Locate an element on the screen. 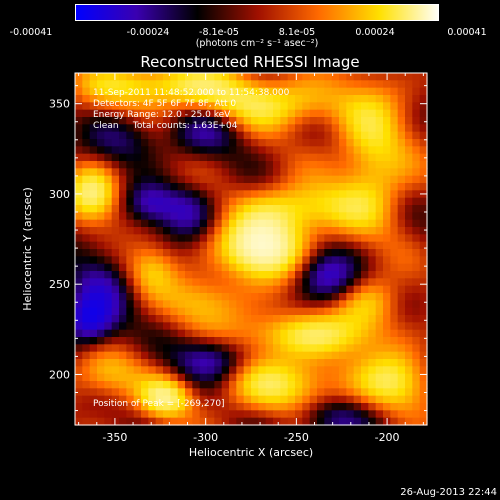 Image resolution: width=500 pixels, height=500 pixels. colorbar is located at coordinates (257, 12).